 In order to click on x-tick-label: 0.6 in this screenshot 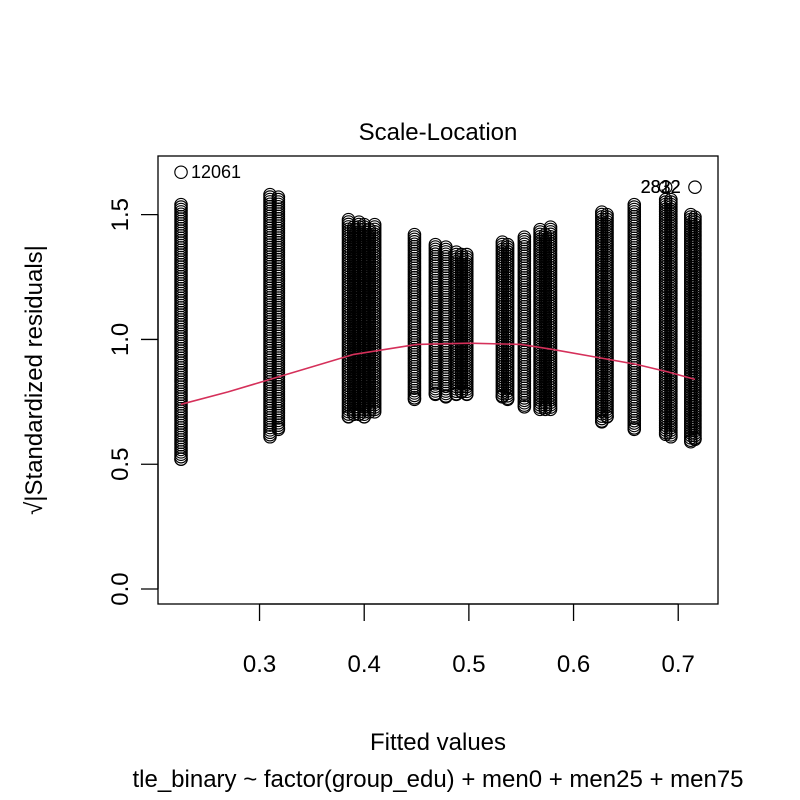, I will do `click(573, 664)`.